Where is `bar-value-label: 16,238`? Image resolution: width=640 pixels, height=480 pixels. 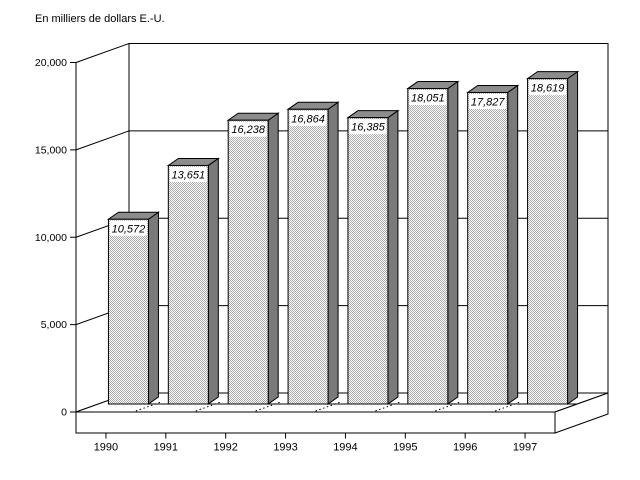
bar-value-label: 16,238 is located at coordinates (248, 130).